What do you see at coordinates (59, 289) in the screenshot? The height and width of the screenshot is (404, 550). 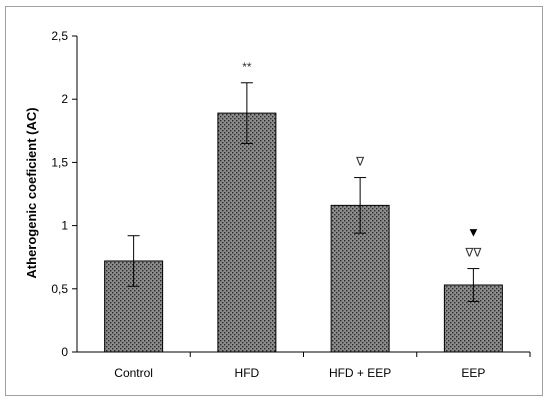 I see `y-tick-label: 0,5` at bounding box center [59, 289].